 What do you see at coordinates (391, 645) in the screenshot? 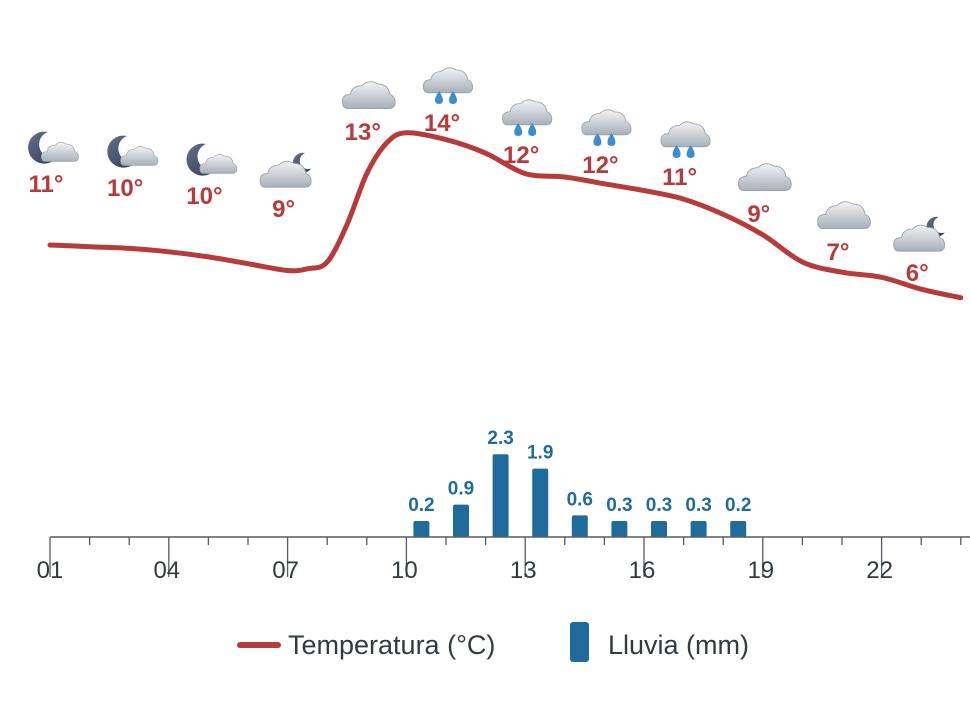
I see `legend-temperature-label: Temperatura (°C)` at bounding box center [391, 645].